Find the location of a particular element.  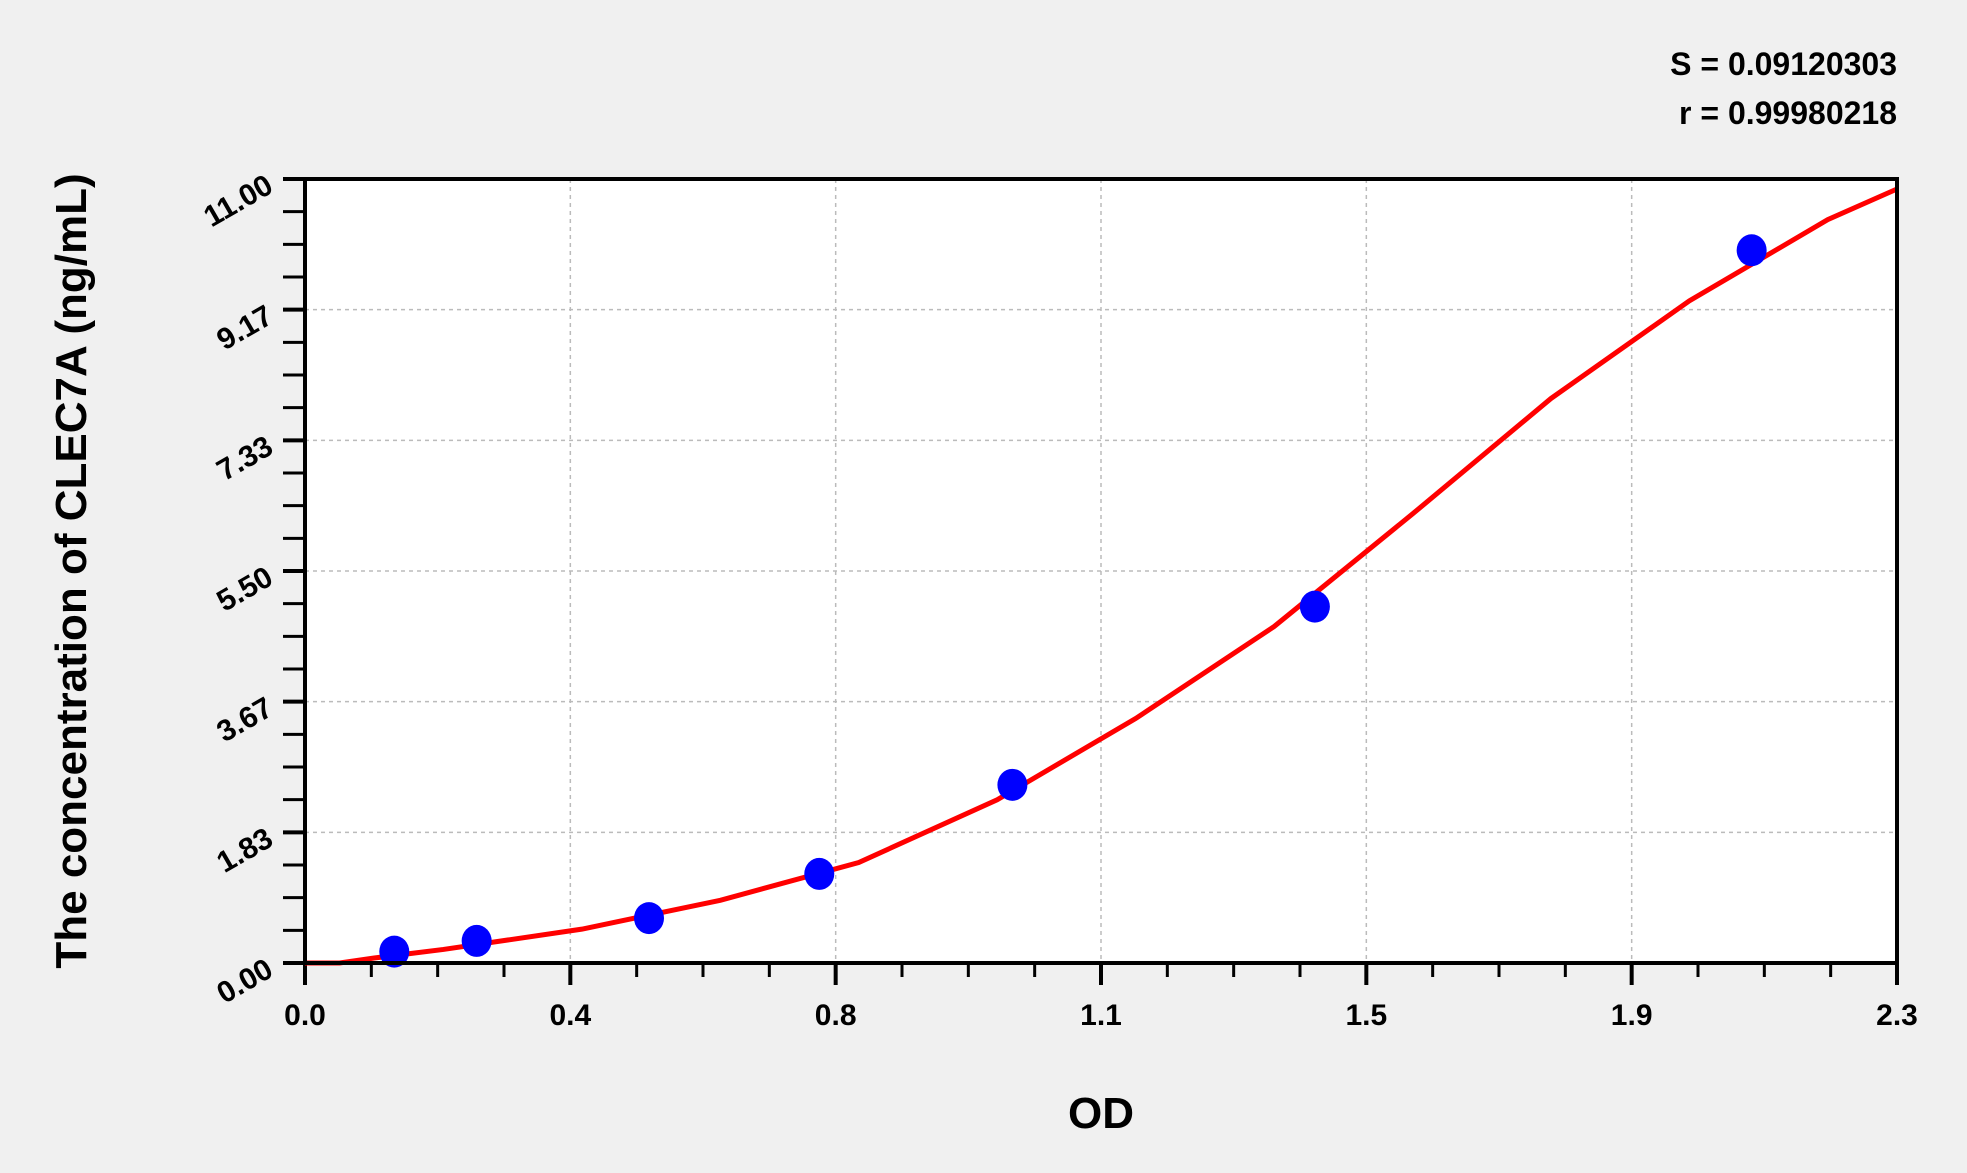

x-tick-label: 0.0 is located at coordinates (305, 1015).